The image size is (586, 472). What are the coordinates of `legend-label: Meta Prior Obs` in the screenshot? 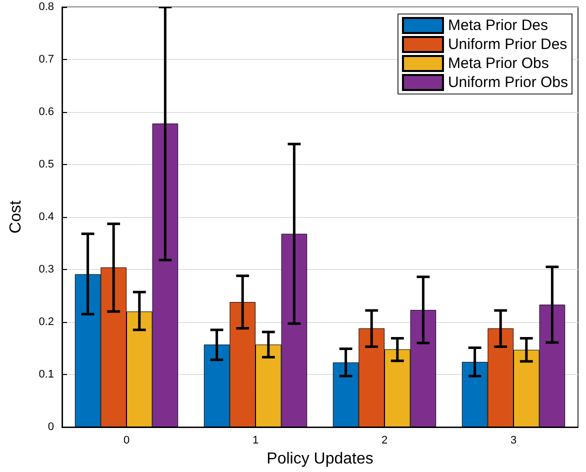 It's located at (498, 63).